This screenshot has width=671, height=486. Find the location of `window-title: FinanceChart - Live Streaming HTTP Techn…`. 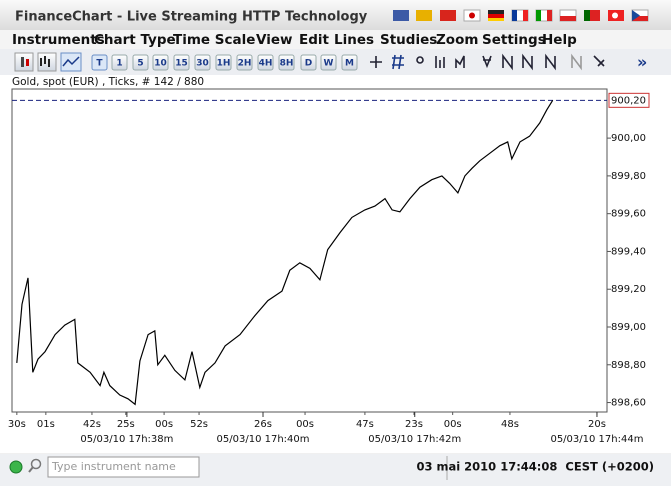

window-title: FinanceChart - Live Streaming HTTP Techn… is located at coordinates (191, 17).